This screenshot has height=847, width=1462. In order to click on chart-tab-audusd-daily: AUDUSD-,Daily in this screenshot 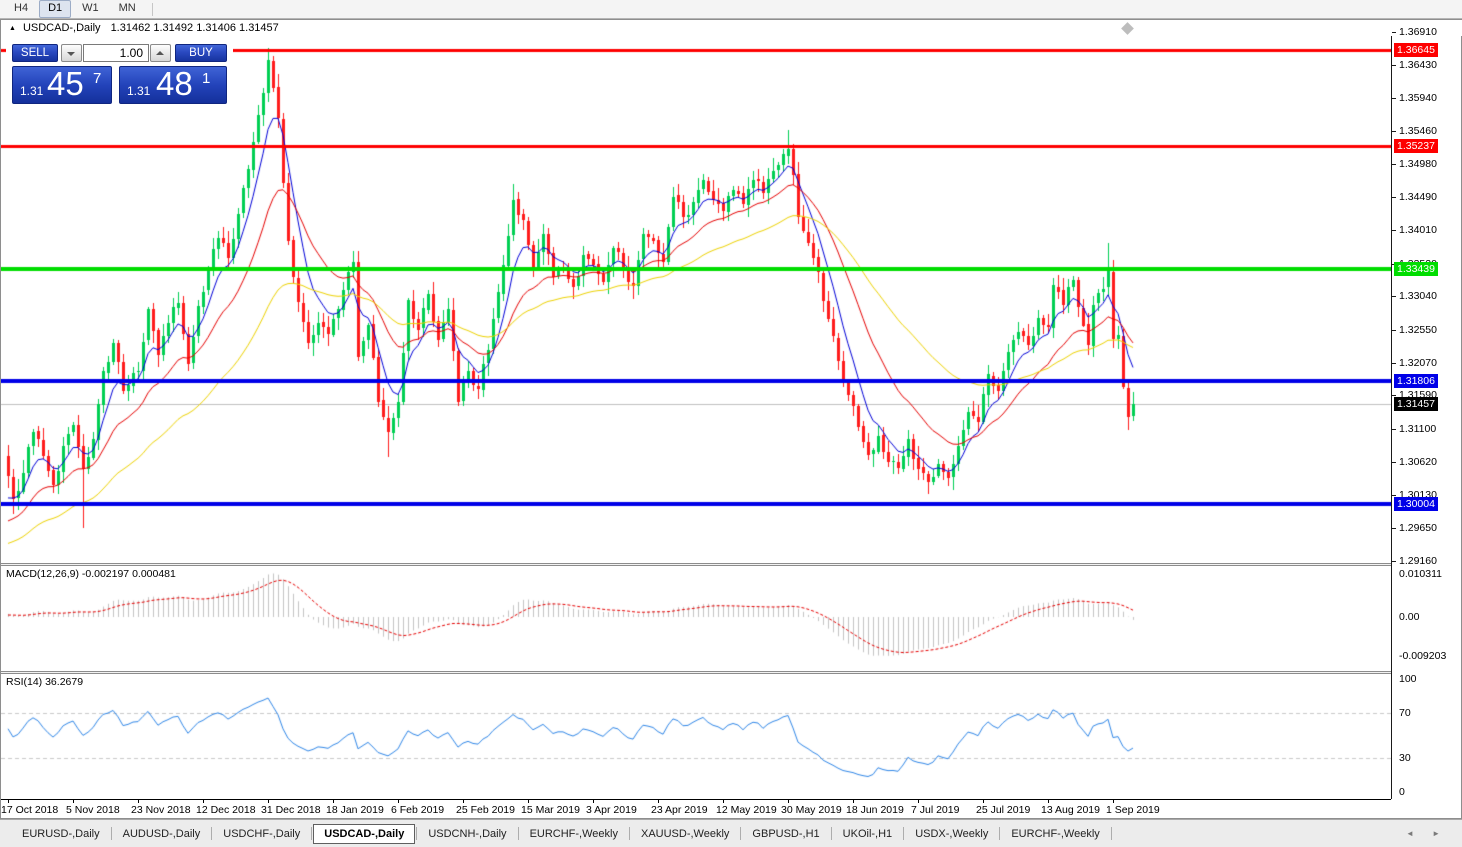, I will do `click(161, 833)`.